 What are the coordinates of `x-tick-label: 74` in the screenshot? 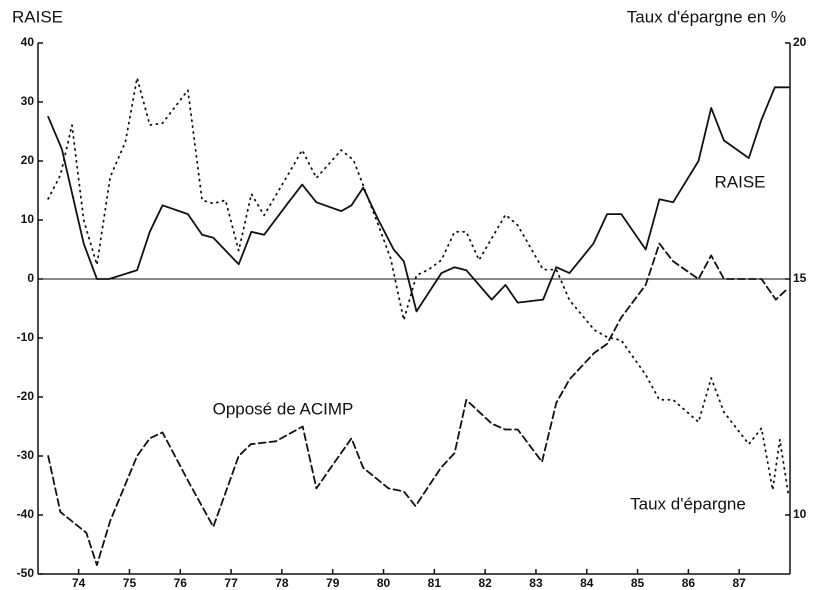 It's located at (79, 583).